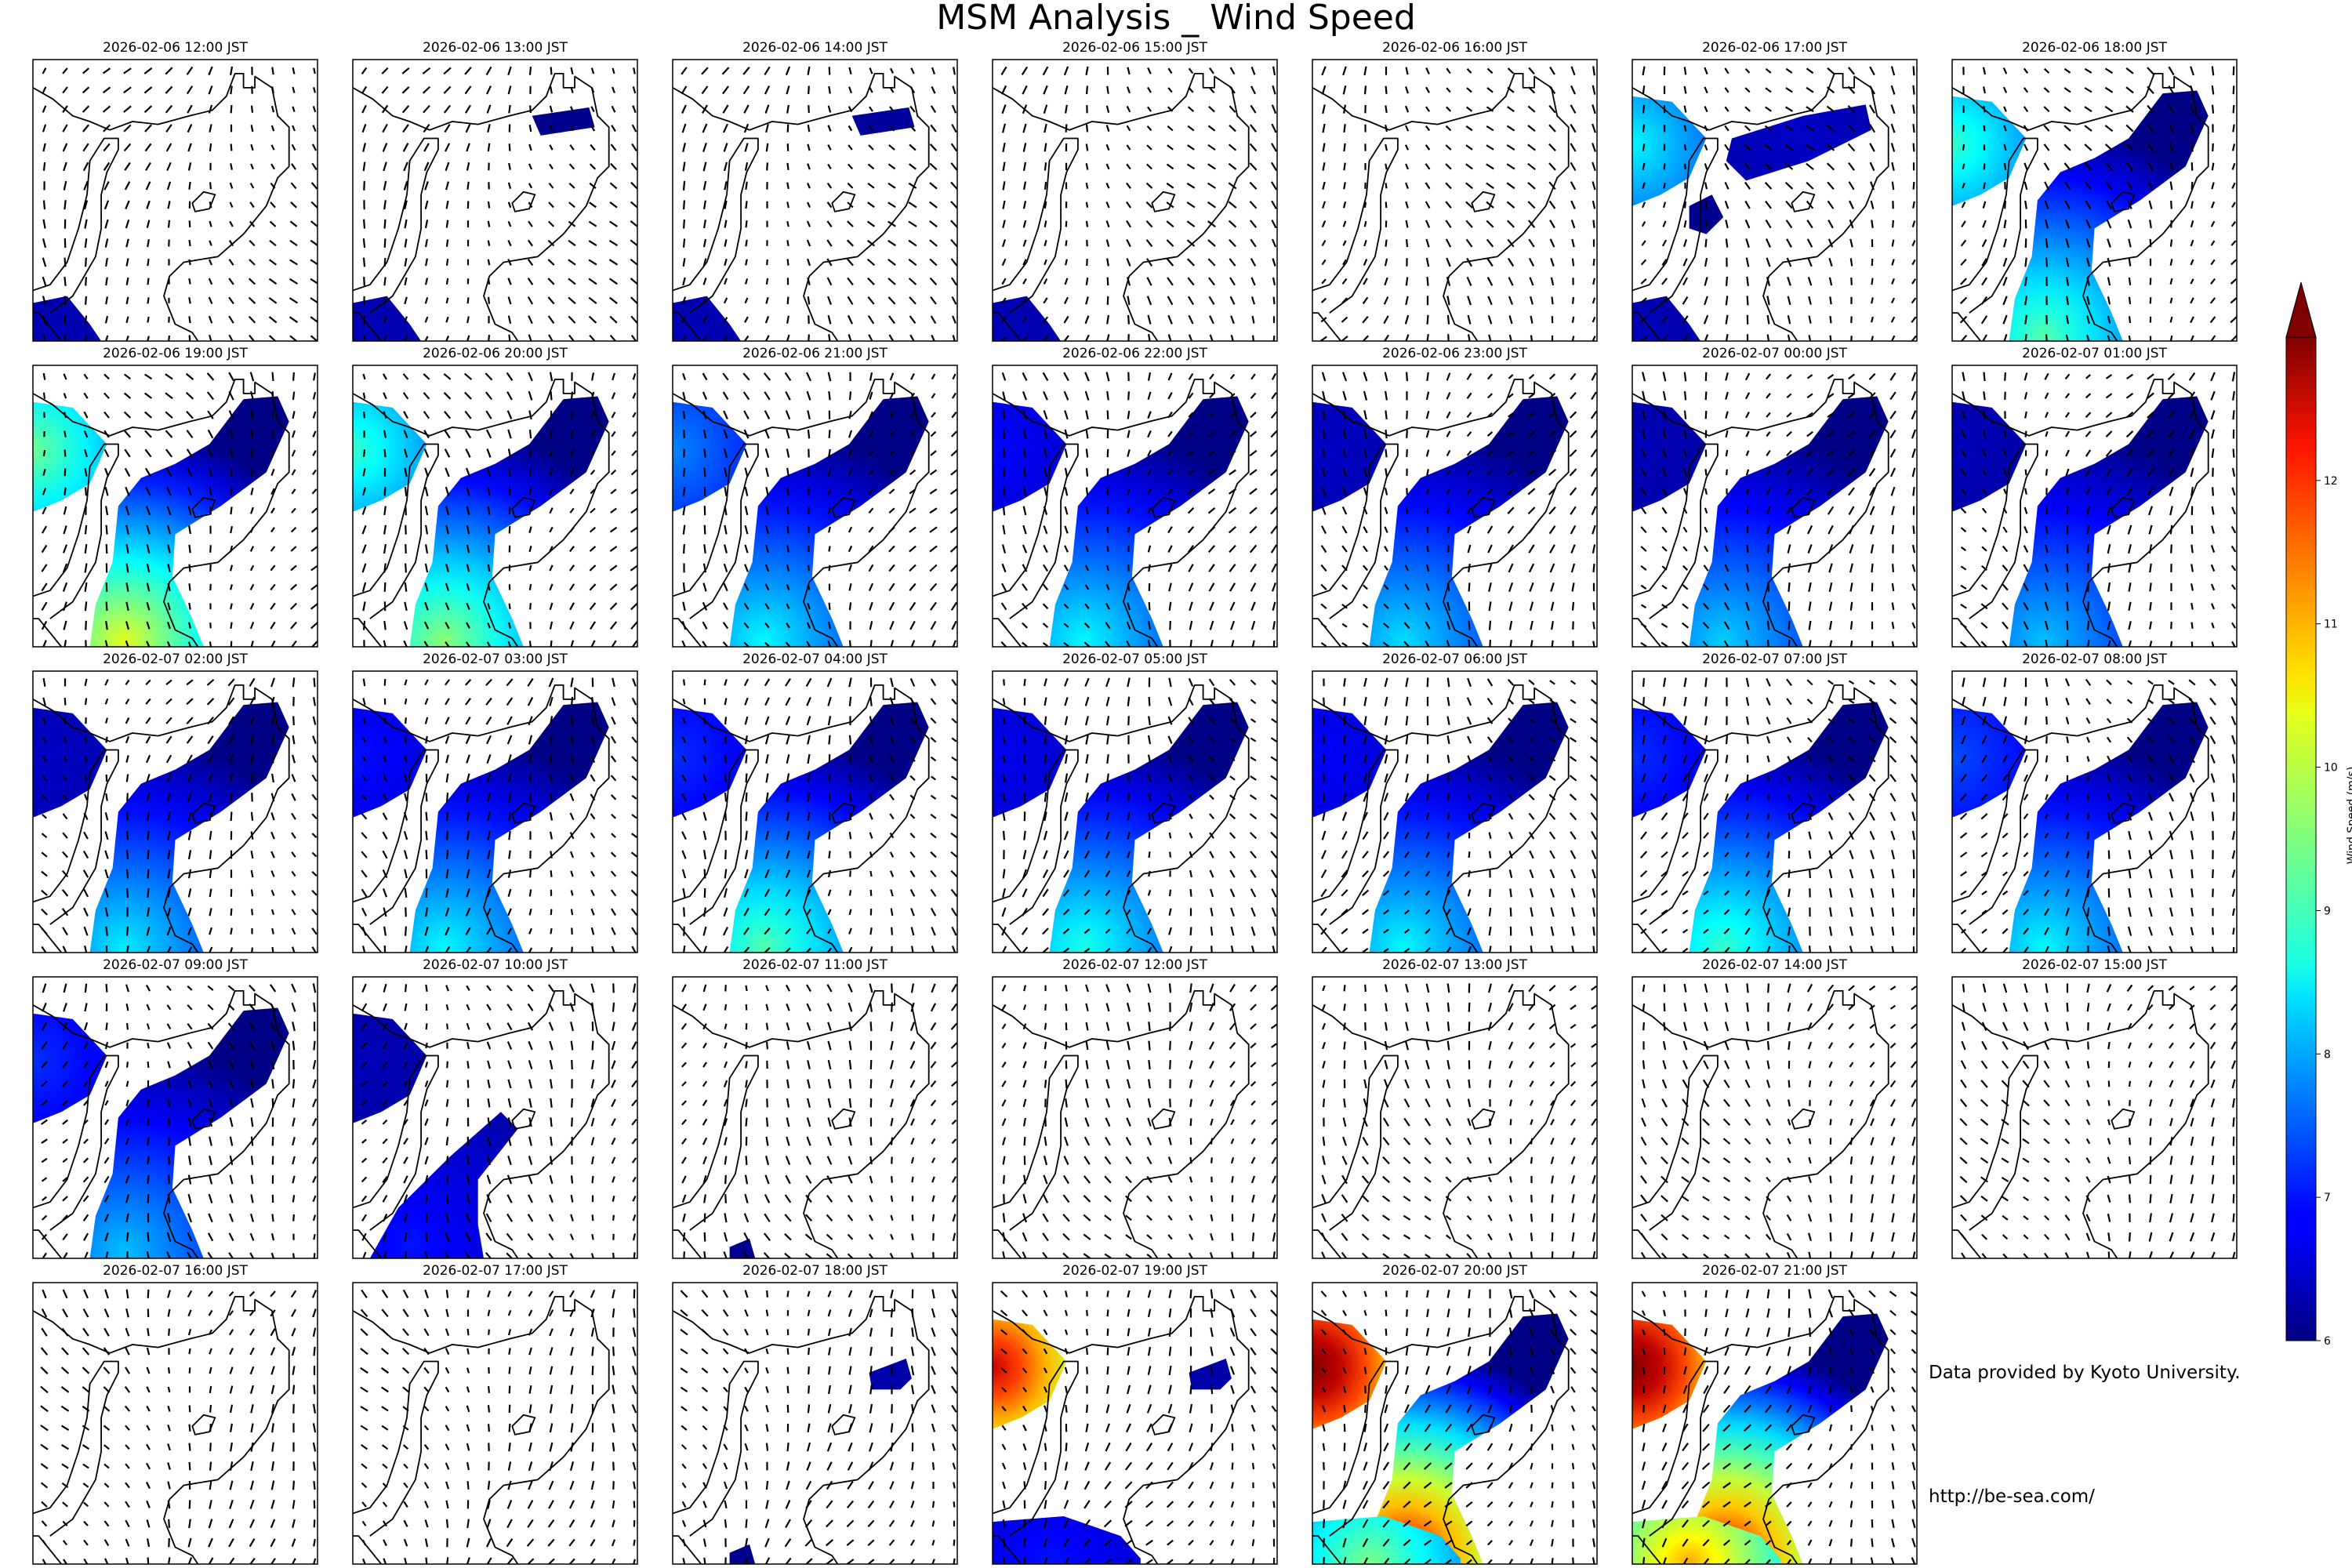 This screenshot has height=1568, width=2352. What do you see at coordinates (2094, 353) in the screenshot?
I see `panel-title: 2026-02-07 01:00 JST` at bounding box center [2094, 353].